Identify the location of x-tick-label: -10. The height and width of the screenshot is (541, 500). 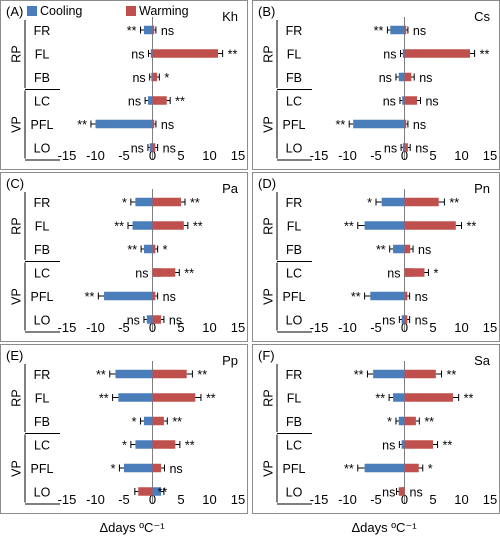
(347, 327).